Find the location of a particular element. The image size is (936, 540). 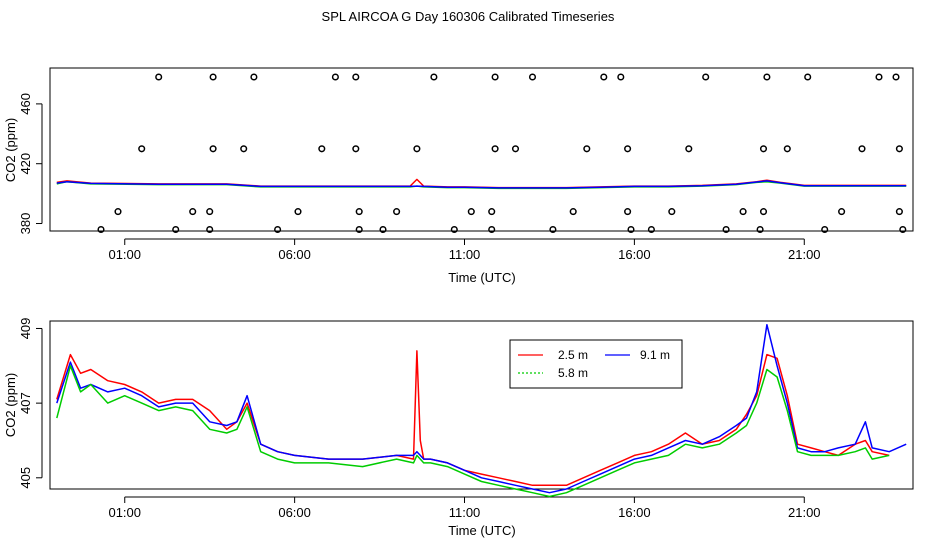

top-series-lines is located at coordinates (481, 184).